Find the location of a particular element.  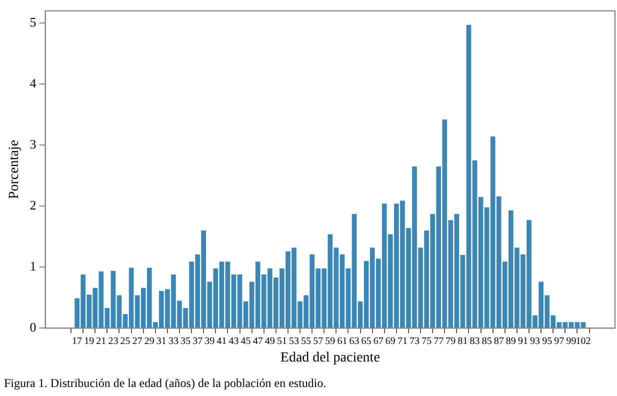

y-tick-label: 2 is located at coordinates (33, 205).